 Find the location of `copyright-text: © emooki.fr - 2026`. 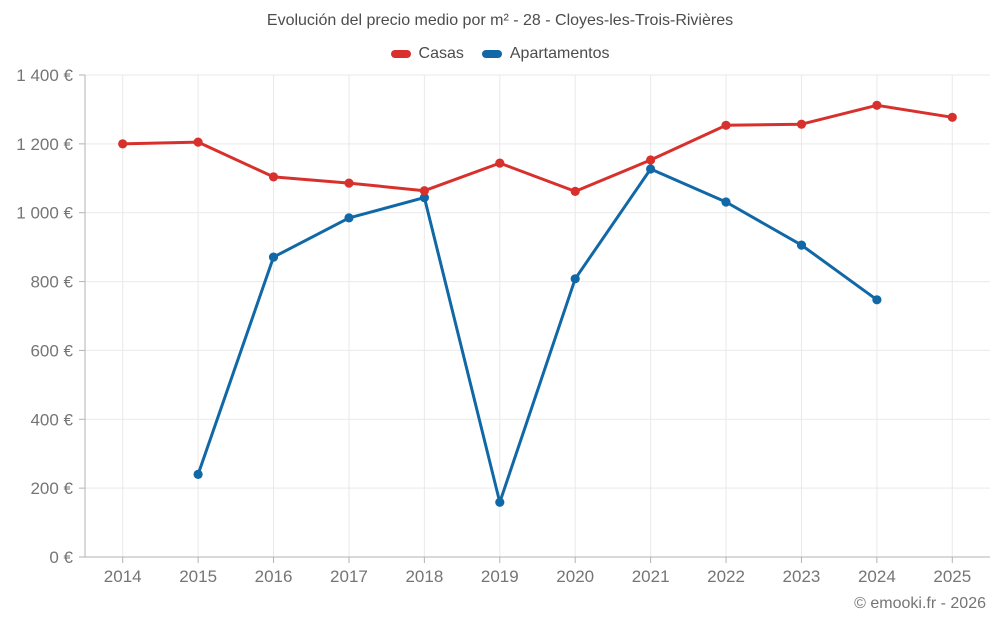

copyright-text: © emooki.fr - 2026 is located at coordinates (920, 603).